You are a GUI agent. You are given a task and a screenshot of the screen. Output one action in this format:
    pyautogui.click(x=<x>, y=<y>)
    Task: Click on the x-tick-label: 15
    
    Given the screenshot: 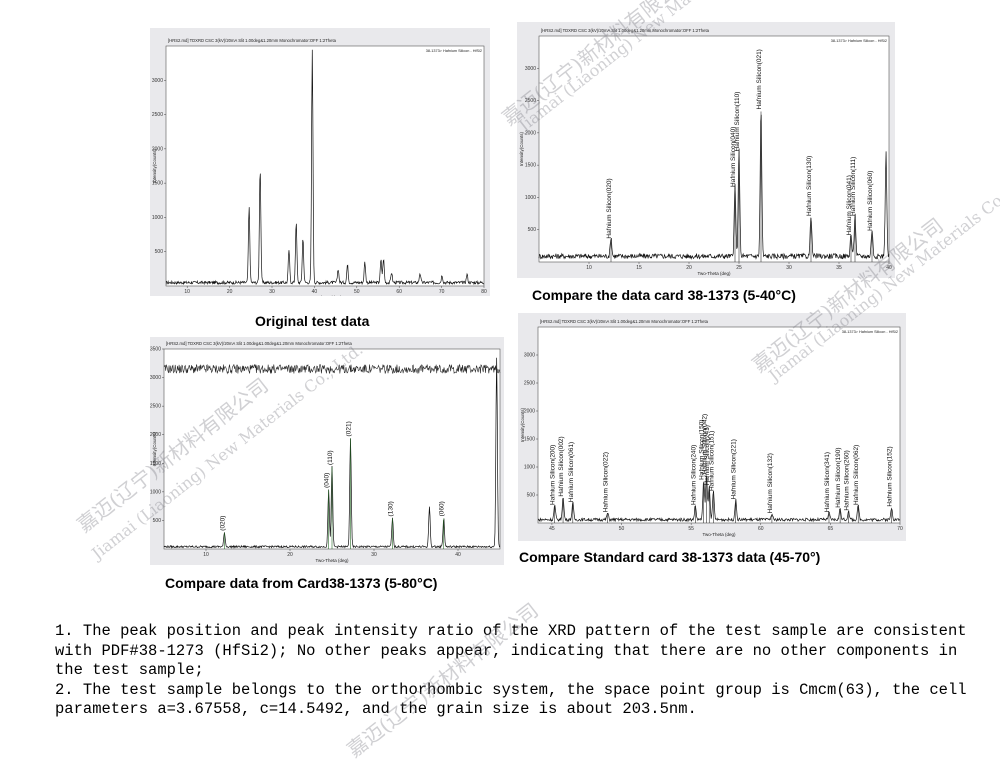 What is the action you would take?
    pyautogui.click(x=639, y=268)
    